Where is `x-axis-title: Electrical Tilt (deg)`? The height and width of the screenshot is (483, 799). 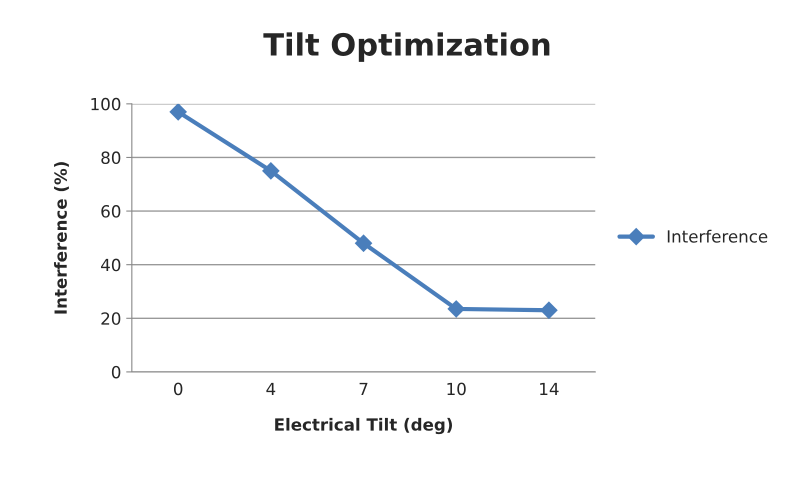 x-axis-title: Electrical Tilt (deg) is located at coordinates (363, 426).